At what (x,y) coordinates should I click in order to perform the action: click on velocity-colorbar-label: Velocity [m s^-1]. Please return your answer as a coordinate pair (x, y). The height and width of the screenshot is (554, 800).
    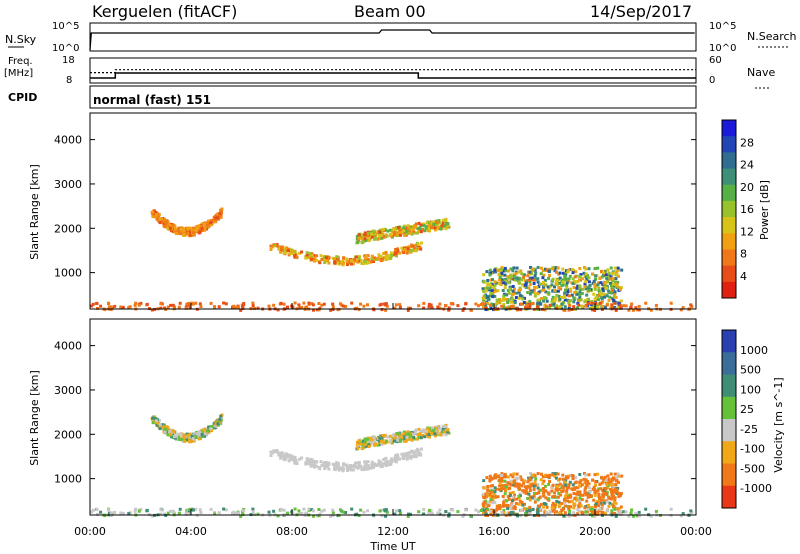
    Looking at the image, I should click on (778, 424).